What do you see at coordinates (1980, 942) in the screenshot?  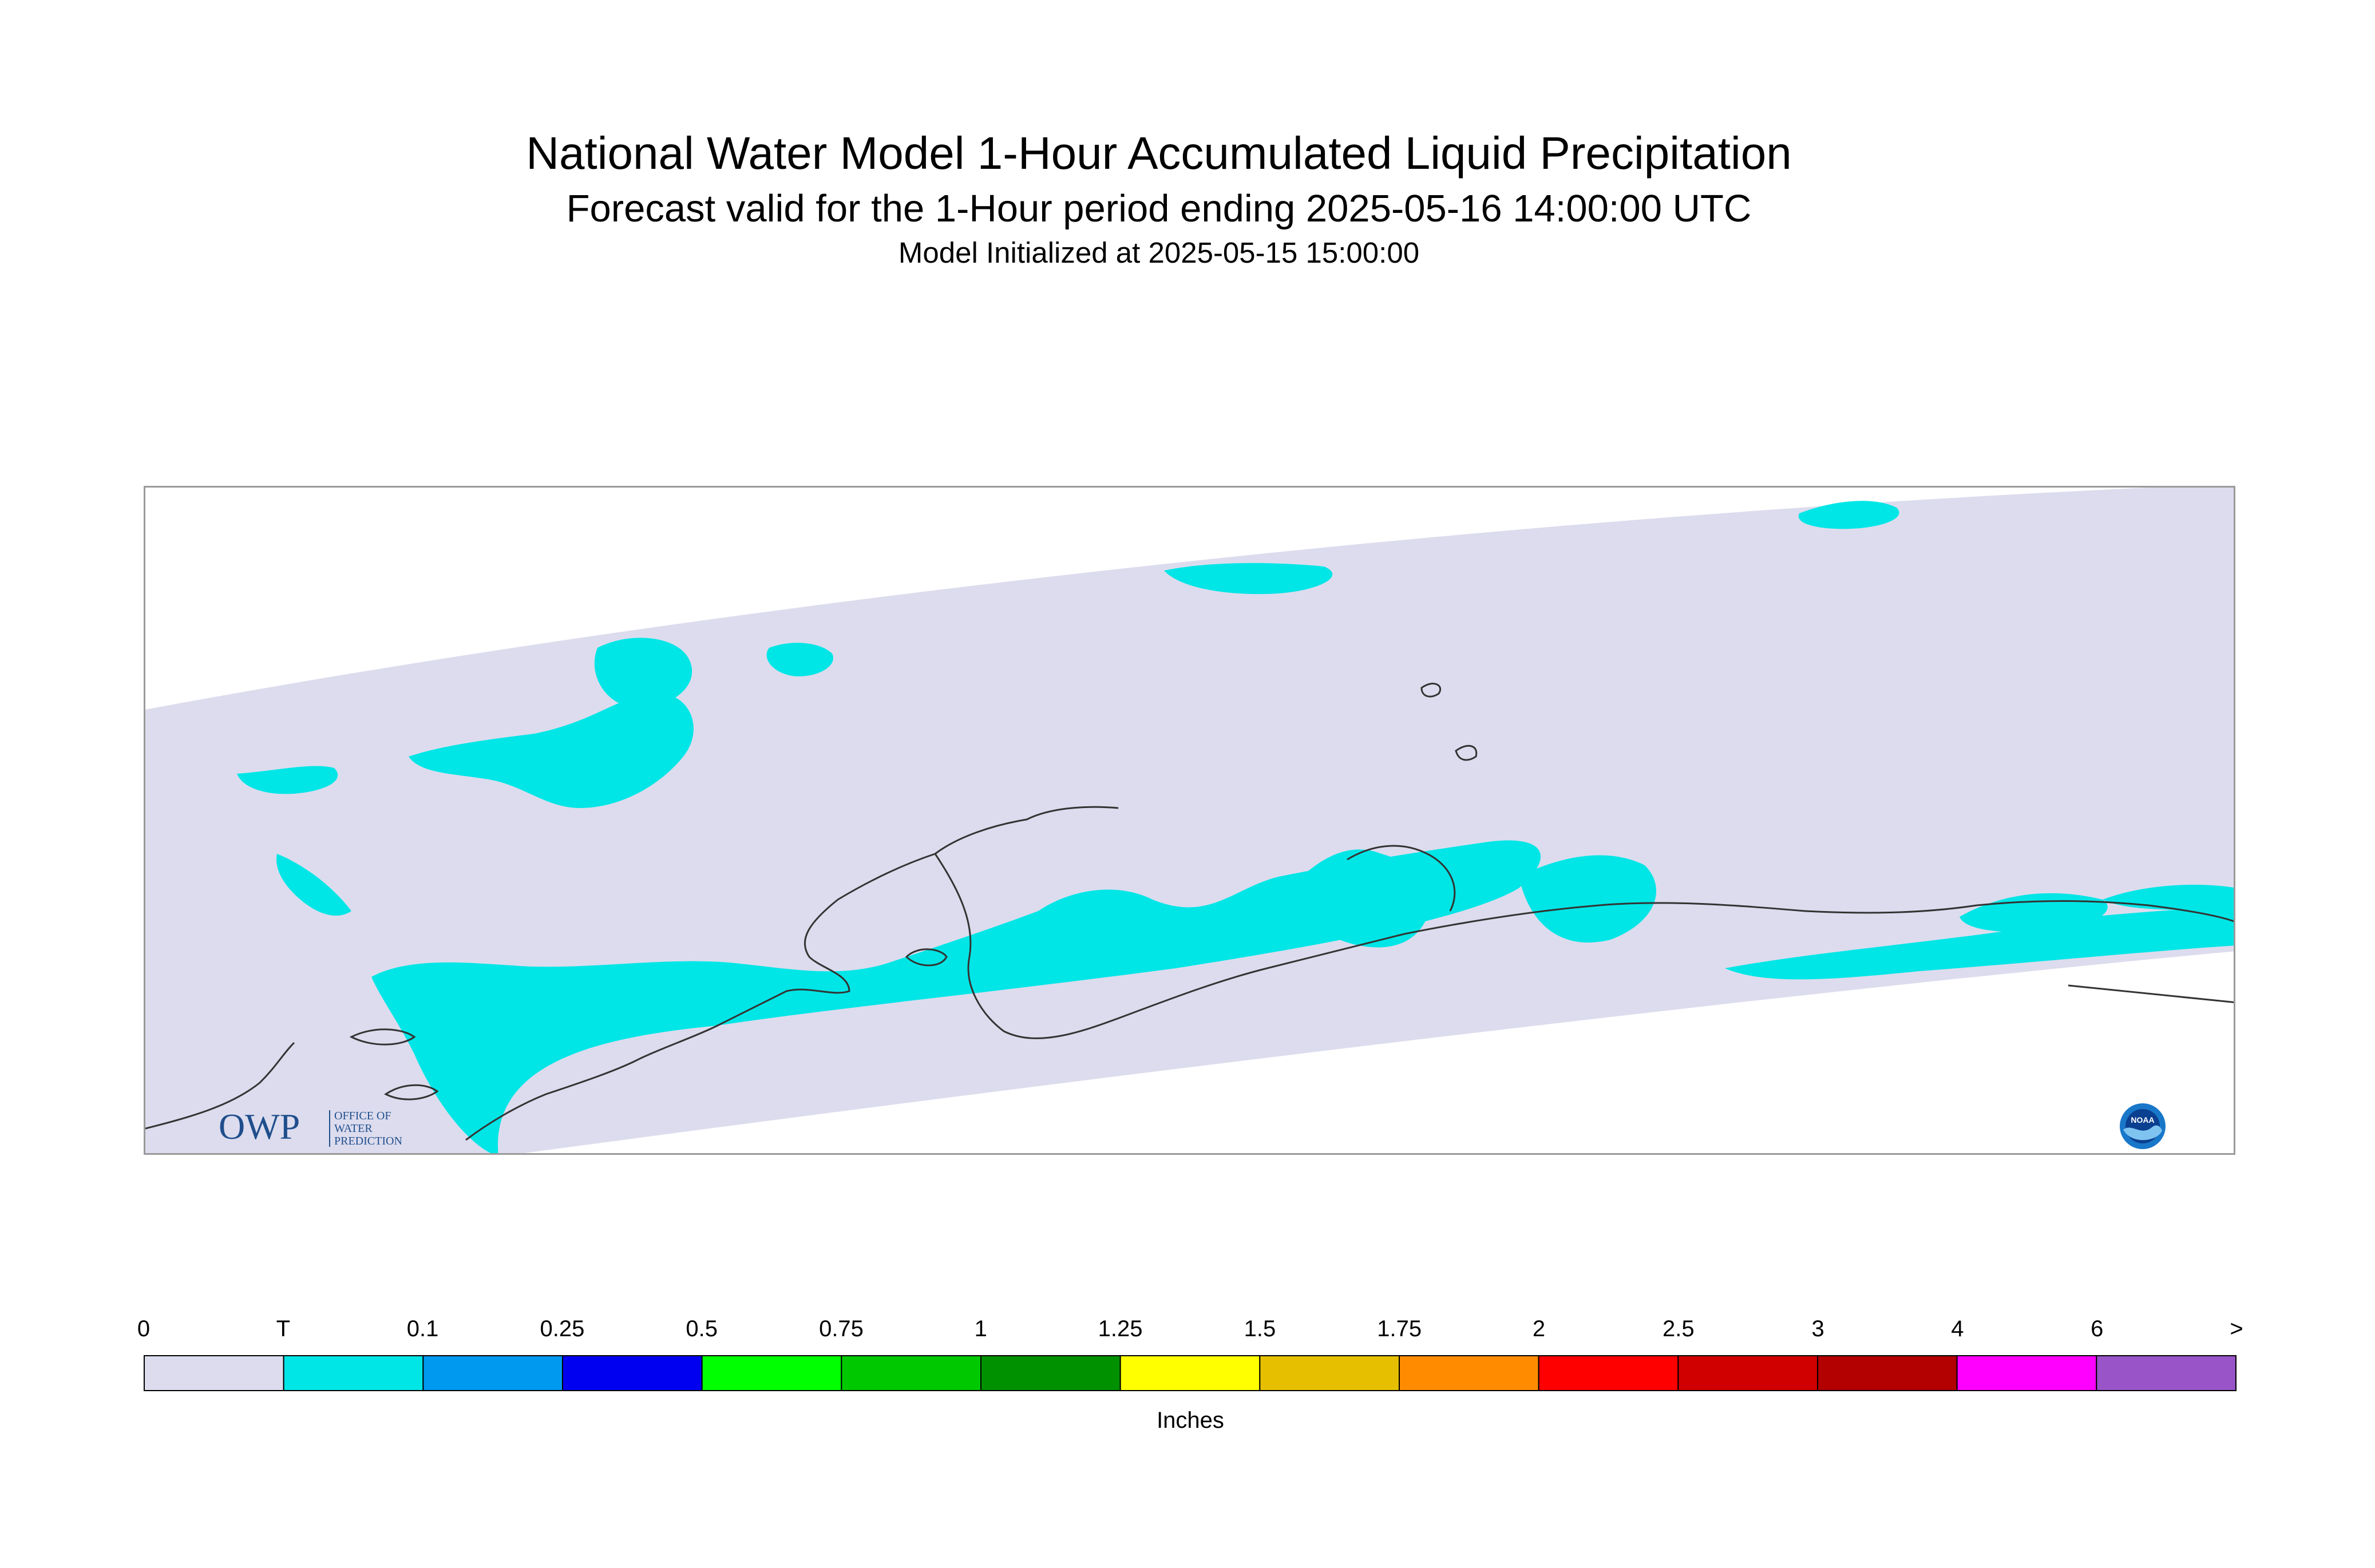 I see `trace-area-gulf-arc` at bounding box center [1980, 942].